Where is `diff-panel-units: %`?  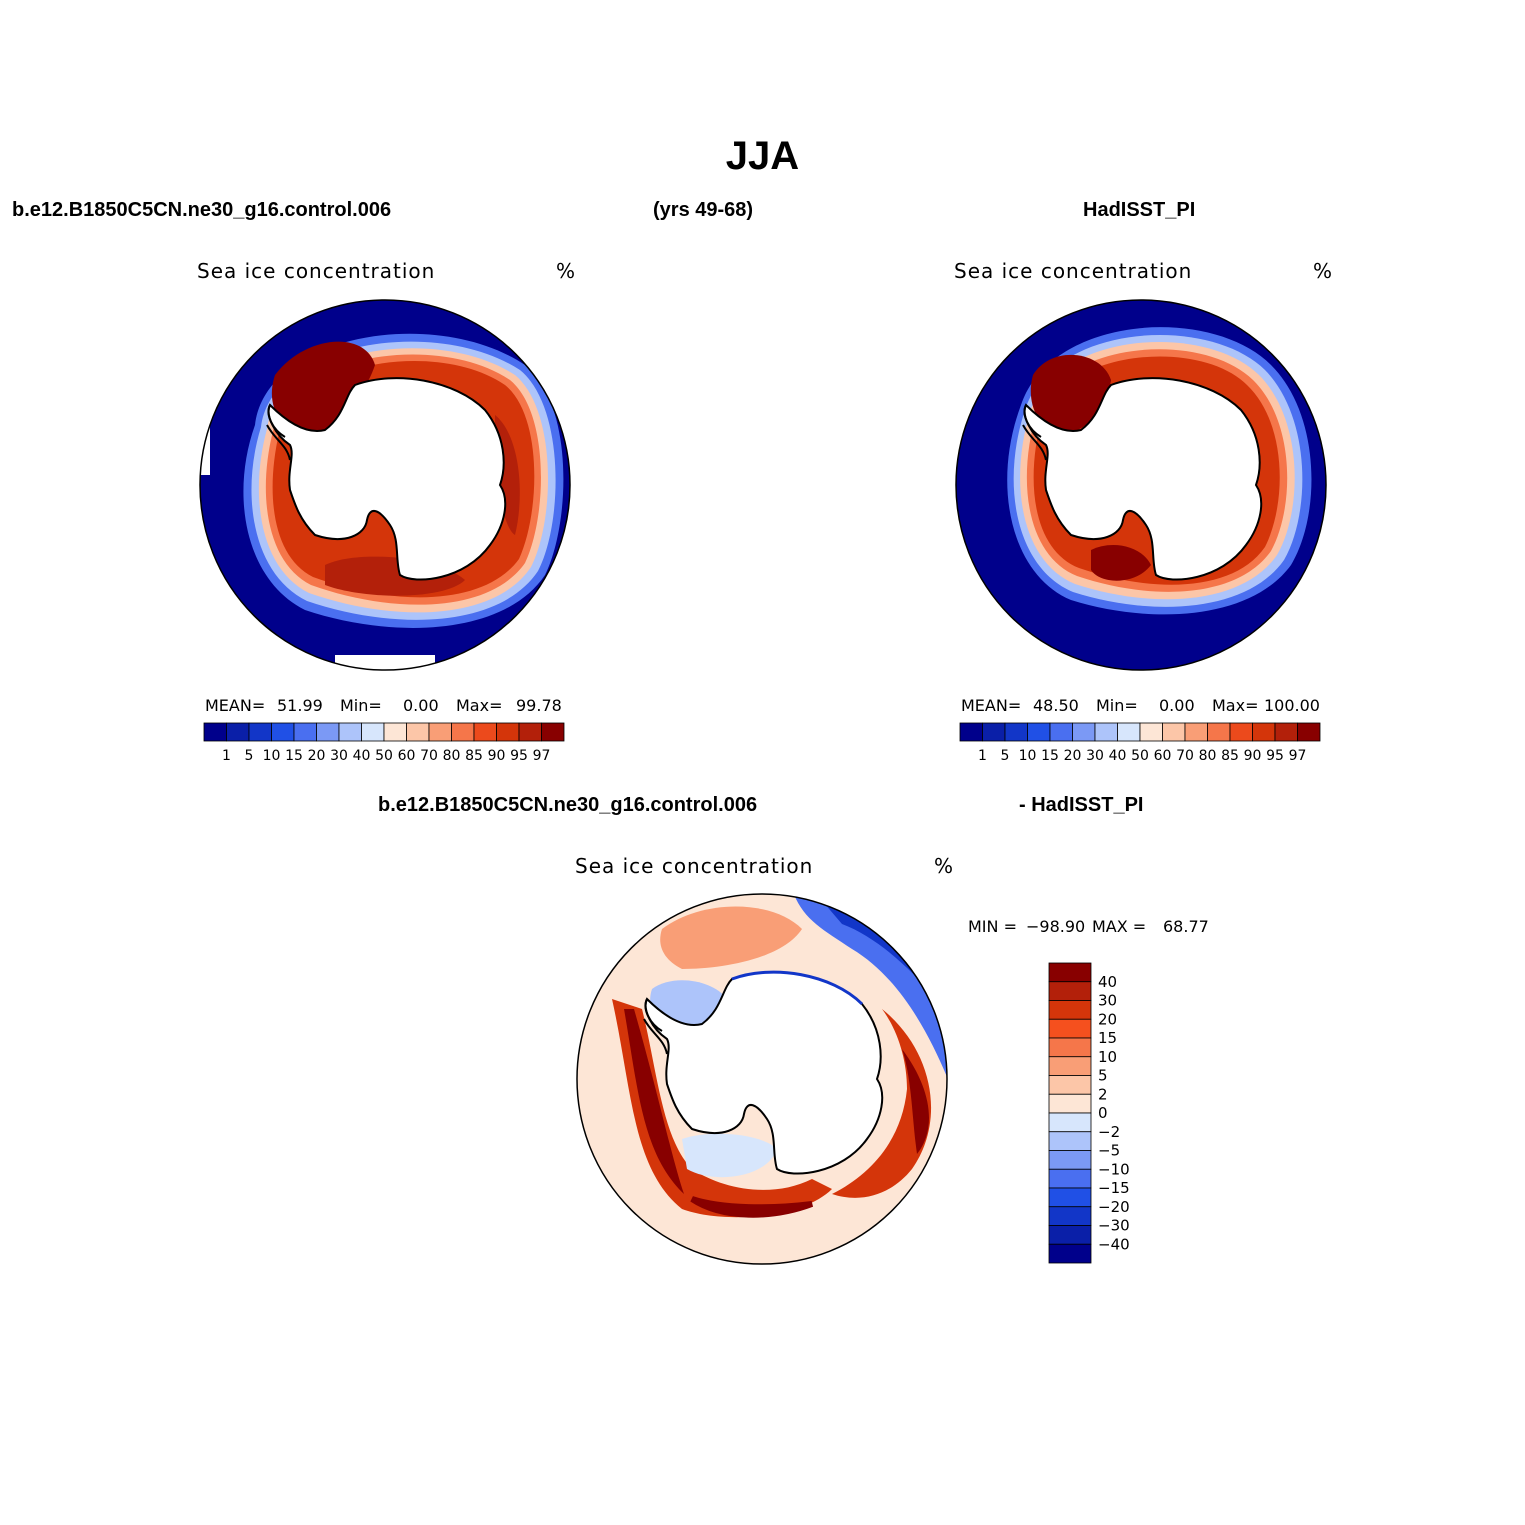
diff-panel-units: % is located at coordinates (944, 866).